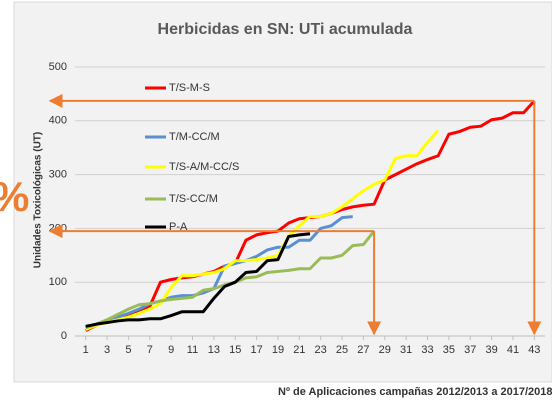 The height and width of the screenshot is (405, 552). Describe the element at coordinates (406, 350) in the screenshot. I see `x-tick-label: 31` at that location.